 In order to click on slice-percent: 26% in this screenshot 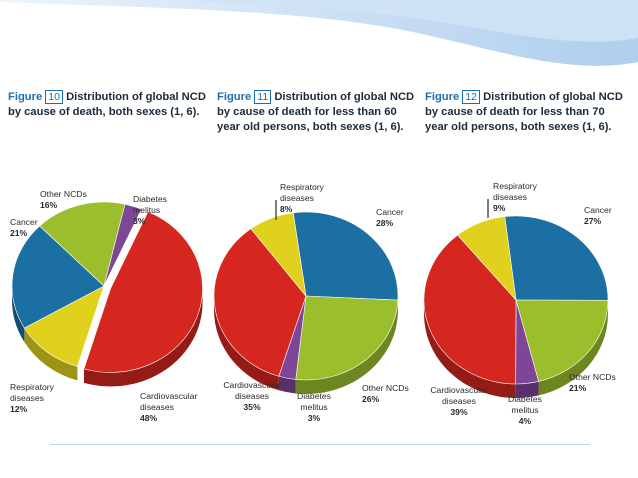, I will do `click(371, 399)`.